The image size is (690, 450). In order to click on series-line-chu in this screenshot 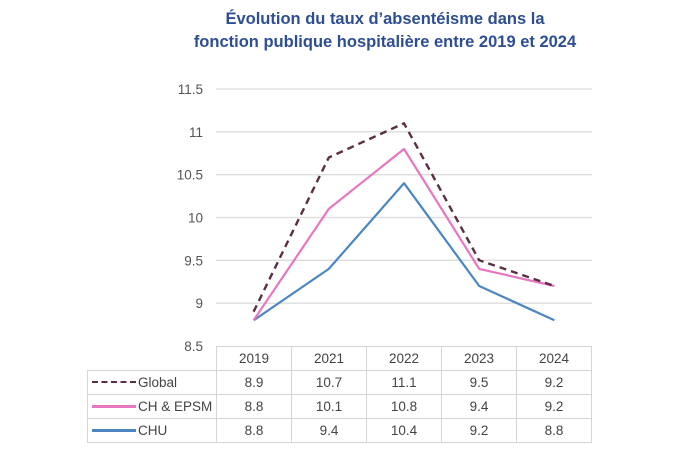, I will do `click(403, 252)`.